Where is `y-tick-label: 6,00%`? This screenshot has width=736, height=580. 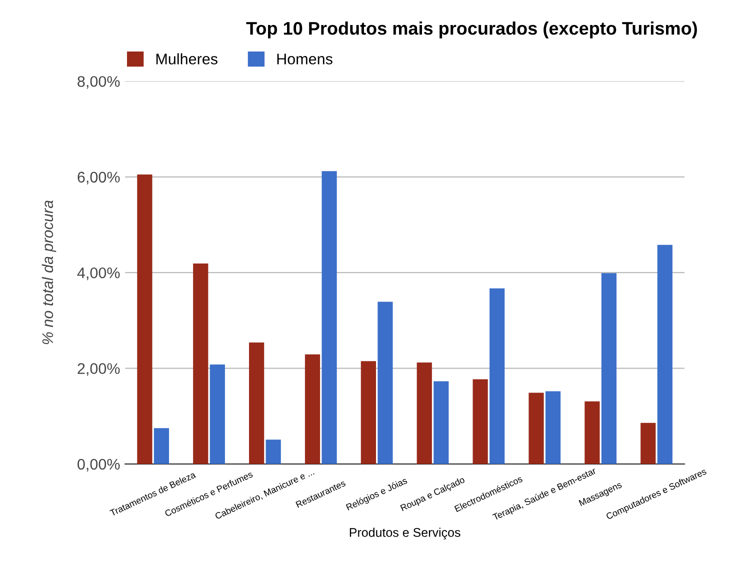 y-tick-label: 6,00% is located at coordinates (99, 178).